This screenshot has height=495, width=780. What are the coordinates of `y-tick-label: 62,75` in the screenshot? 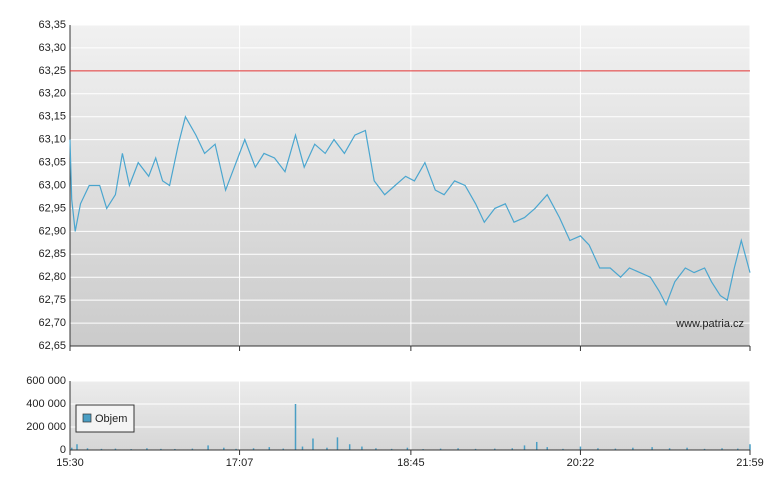 It's located at (52, 300).